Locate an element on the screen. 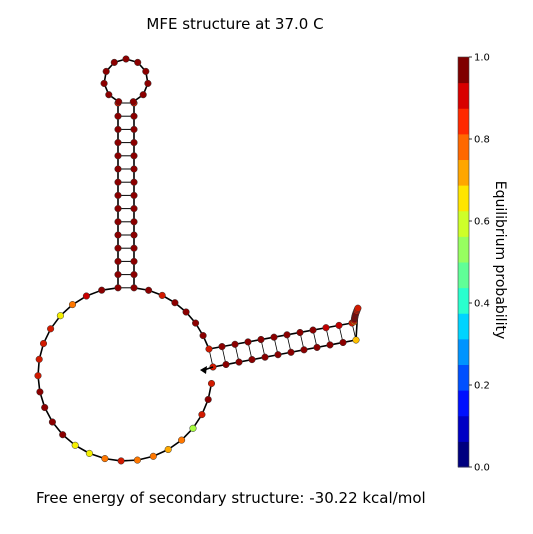 This screenshot has width=533, height=534. three-prime-arrow is located at coordinates (207, 370).